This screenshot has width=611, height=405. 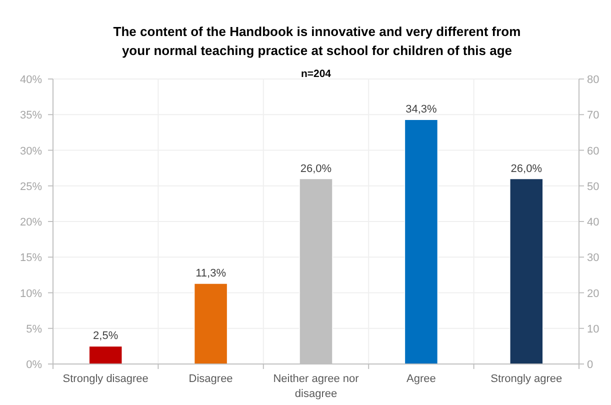 I want to click on y2-tick-label: 80, so click(x=593, y=80).